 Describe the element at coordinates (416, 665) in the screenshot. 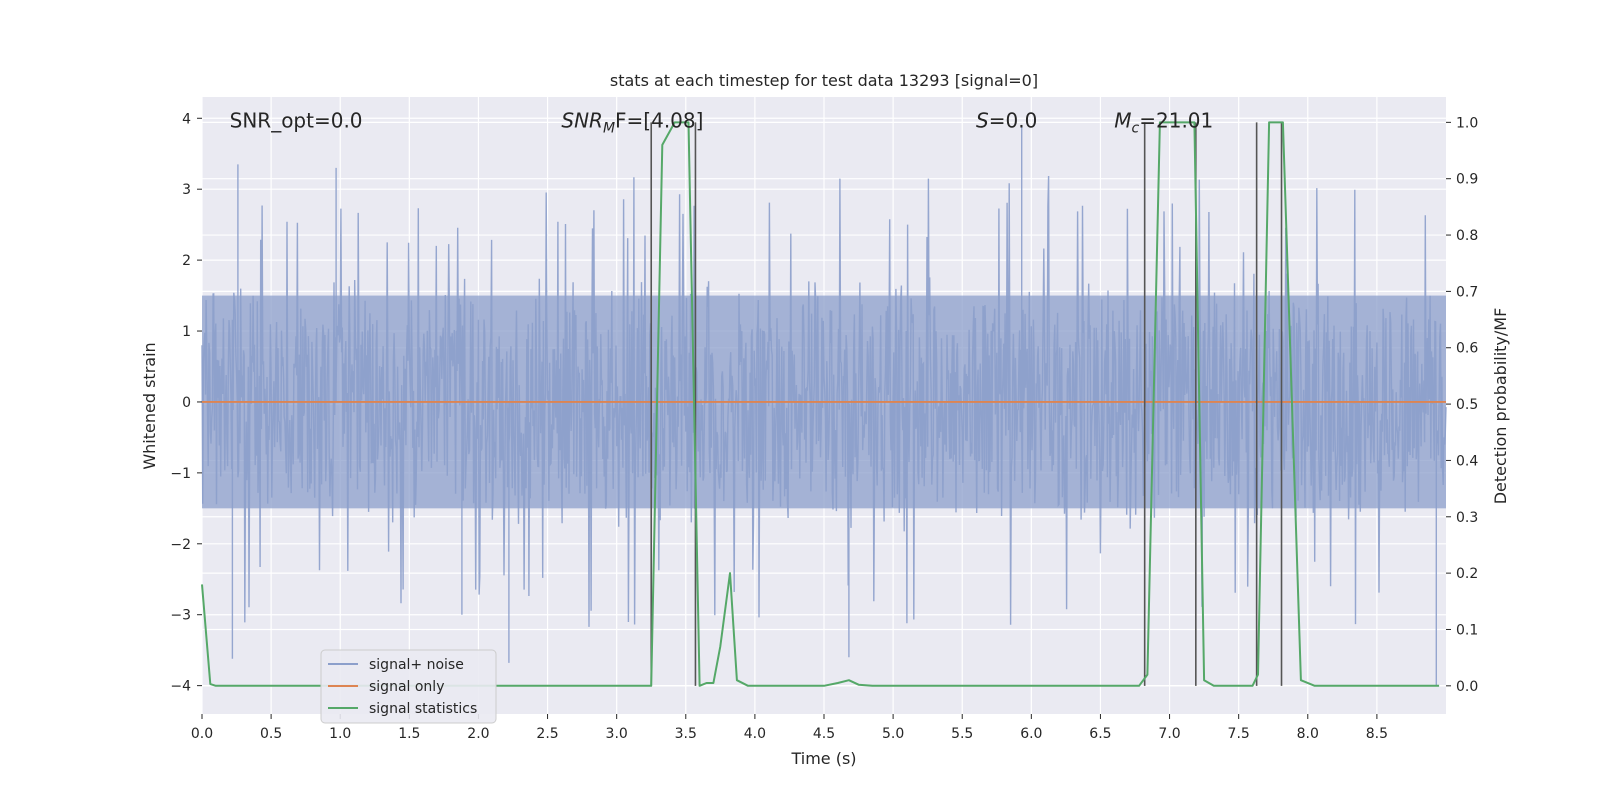

I see `legend-label: signal+ noise` at that location.